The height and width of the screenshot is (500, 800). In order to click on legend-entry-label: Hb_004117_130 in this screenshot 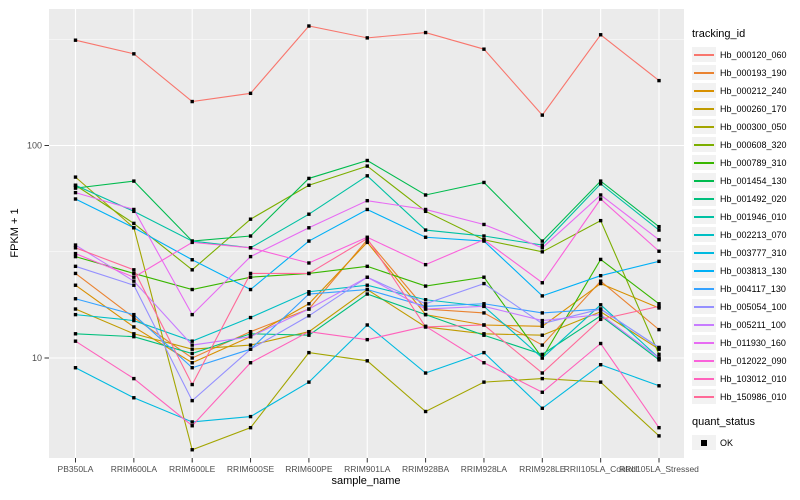, I will do `click(753, 288)`.